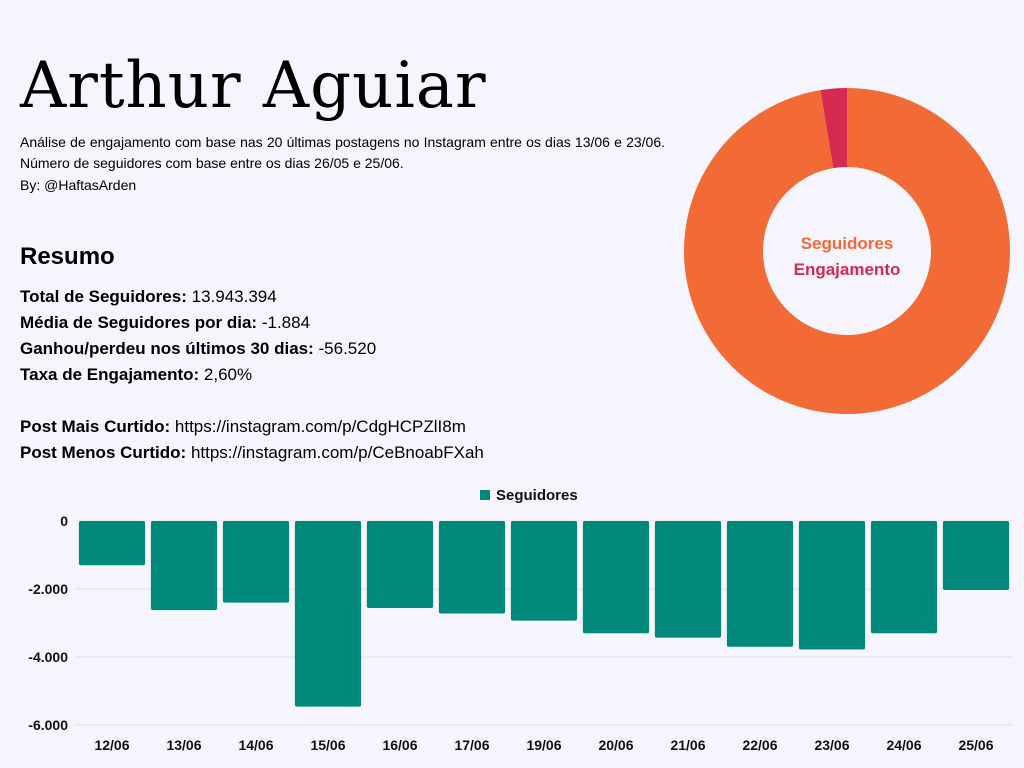  What do you see at coordinates (759, 745) in the screenshot?
I see `x-tick-label: 22/06` at bounding box center [759, 745].